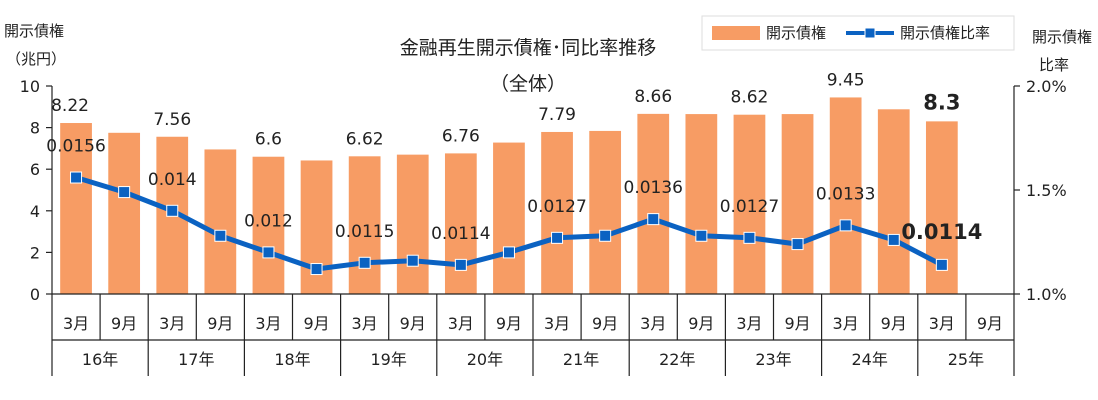  I want to click on left-axis-ticks: 0 2 4 6 8 10, so click(36, 190).